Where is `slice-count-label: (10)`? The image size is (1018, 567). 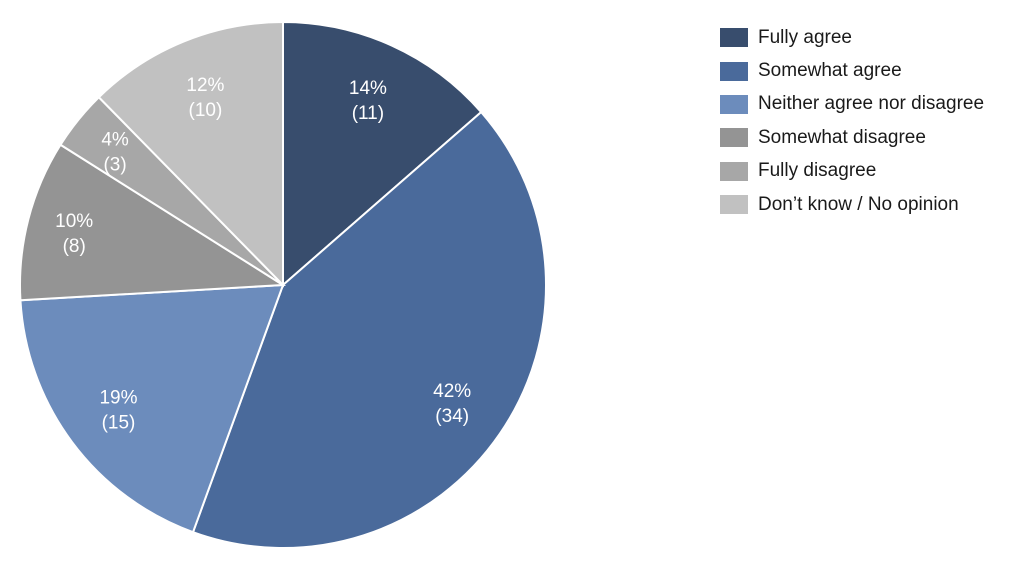
slice-count-label: (10) is located at coordinates (206, 110).